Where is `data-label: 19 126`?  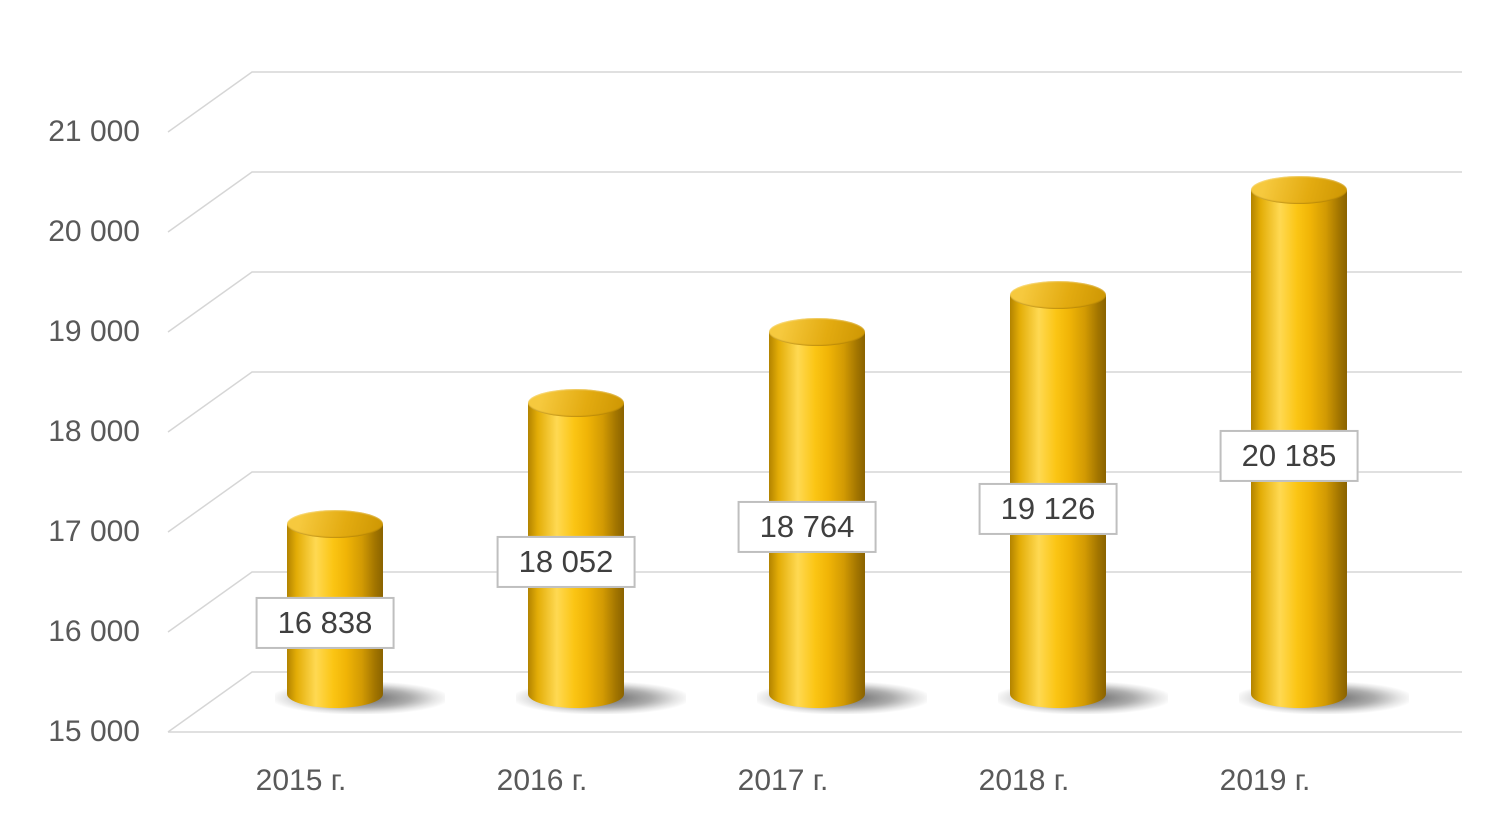 data-label: 19 126 is located at coordinates (1048, 508).